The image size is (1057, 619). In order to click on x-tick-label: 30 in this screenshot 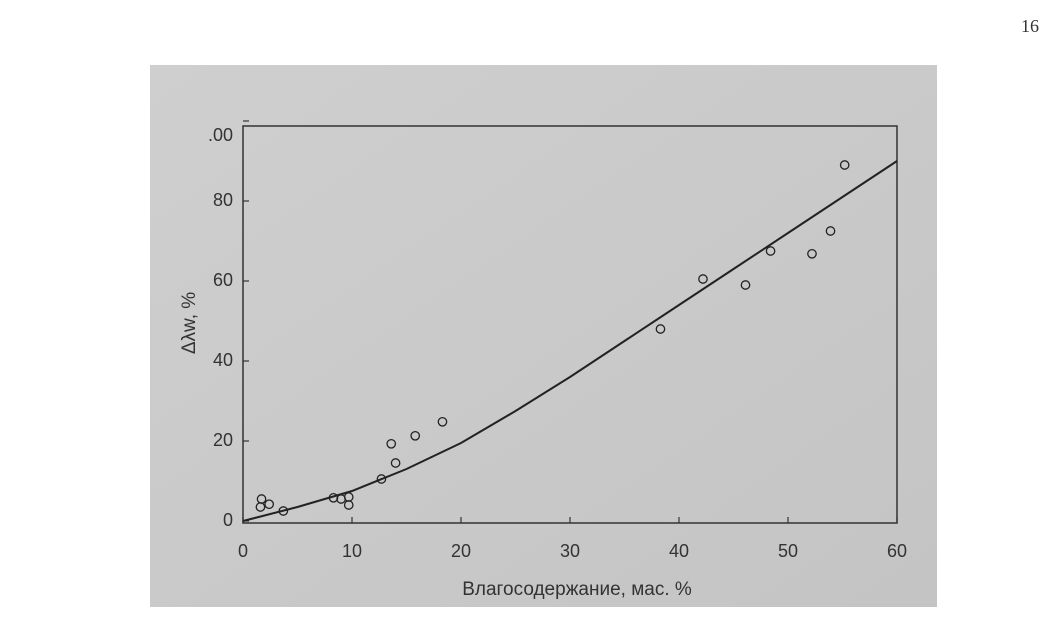, I will do `click(570, 551)`.